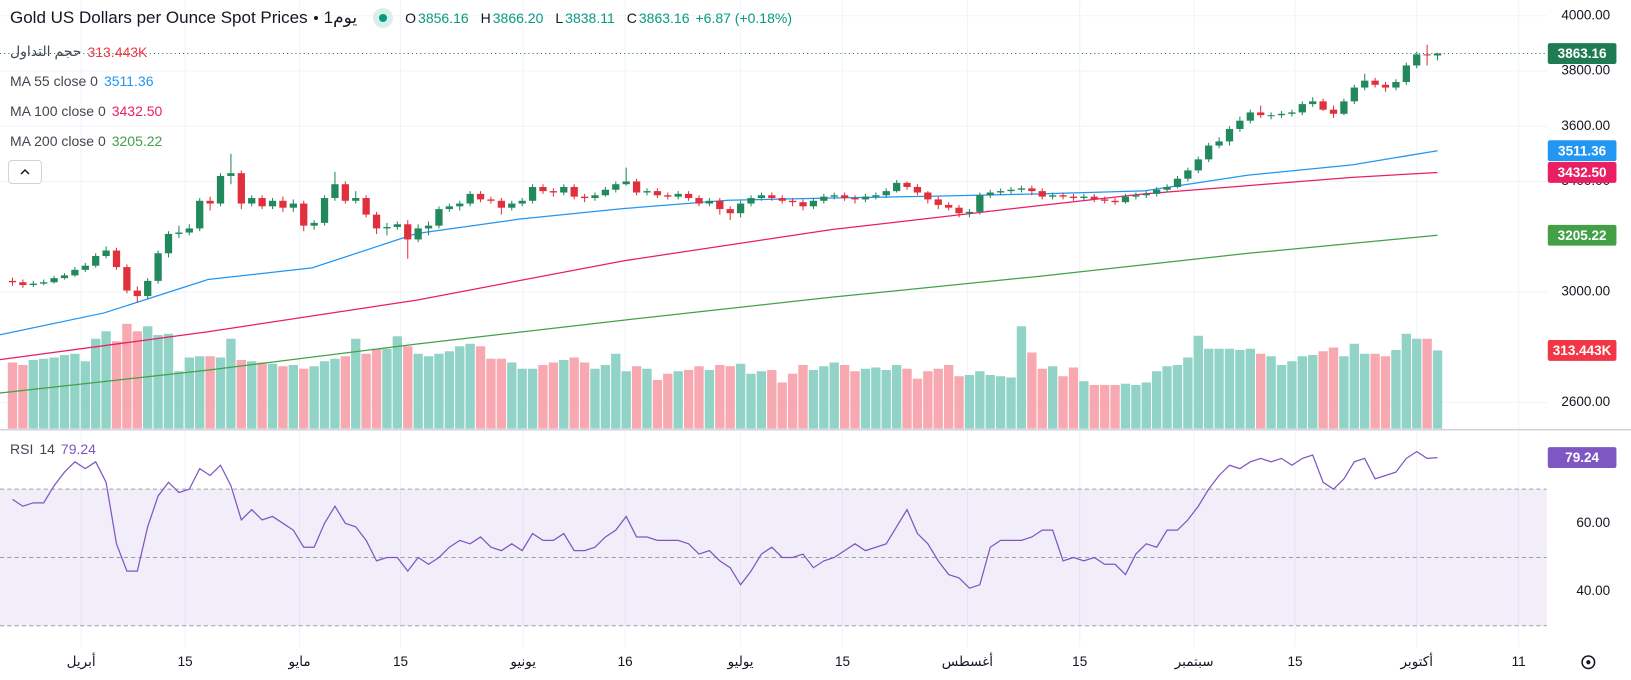 The height and width of the screenshot is (680, 1631). I want to click on ma-badge: 3205.22, so click(1582, 235).